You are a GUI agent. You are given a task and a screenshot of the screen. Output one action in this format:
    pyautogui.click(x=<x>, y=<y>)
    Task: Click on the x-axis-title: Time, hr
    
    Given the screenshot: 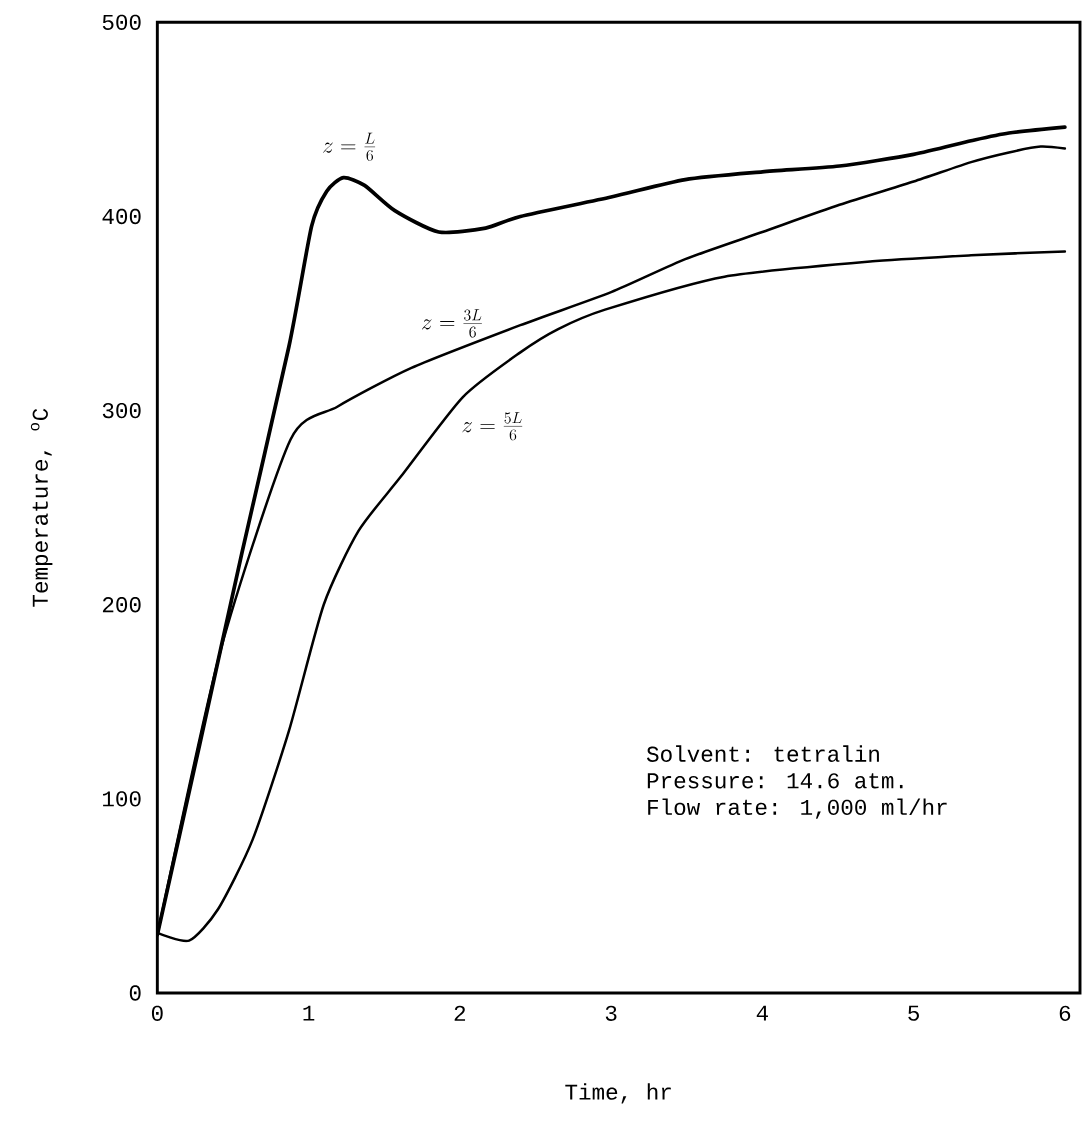 What is the action you would take?
    pyautogui.click(x=618, y=1093)
    